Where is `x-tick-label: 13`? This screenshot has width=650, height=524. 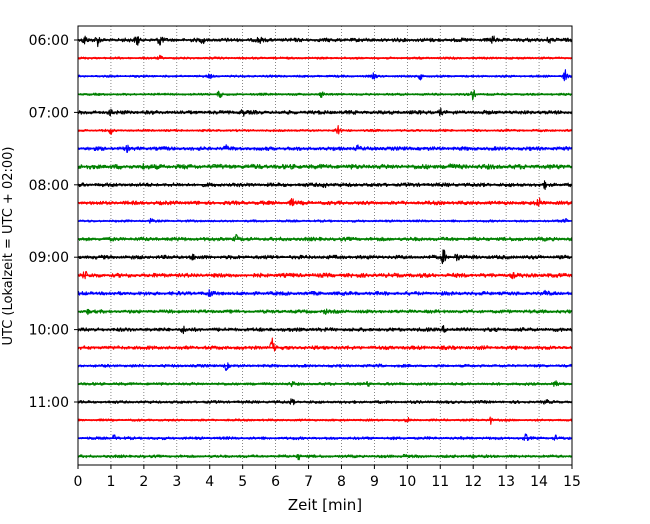 x-tick-label: 13 is located at coordinates (506, 482).